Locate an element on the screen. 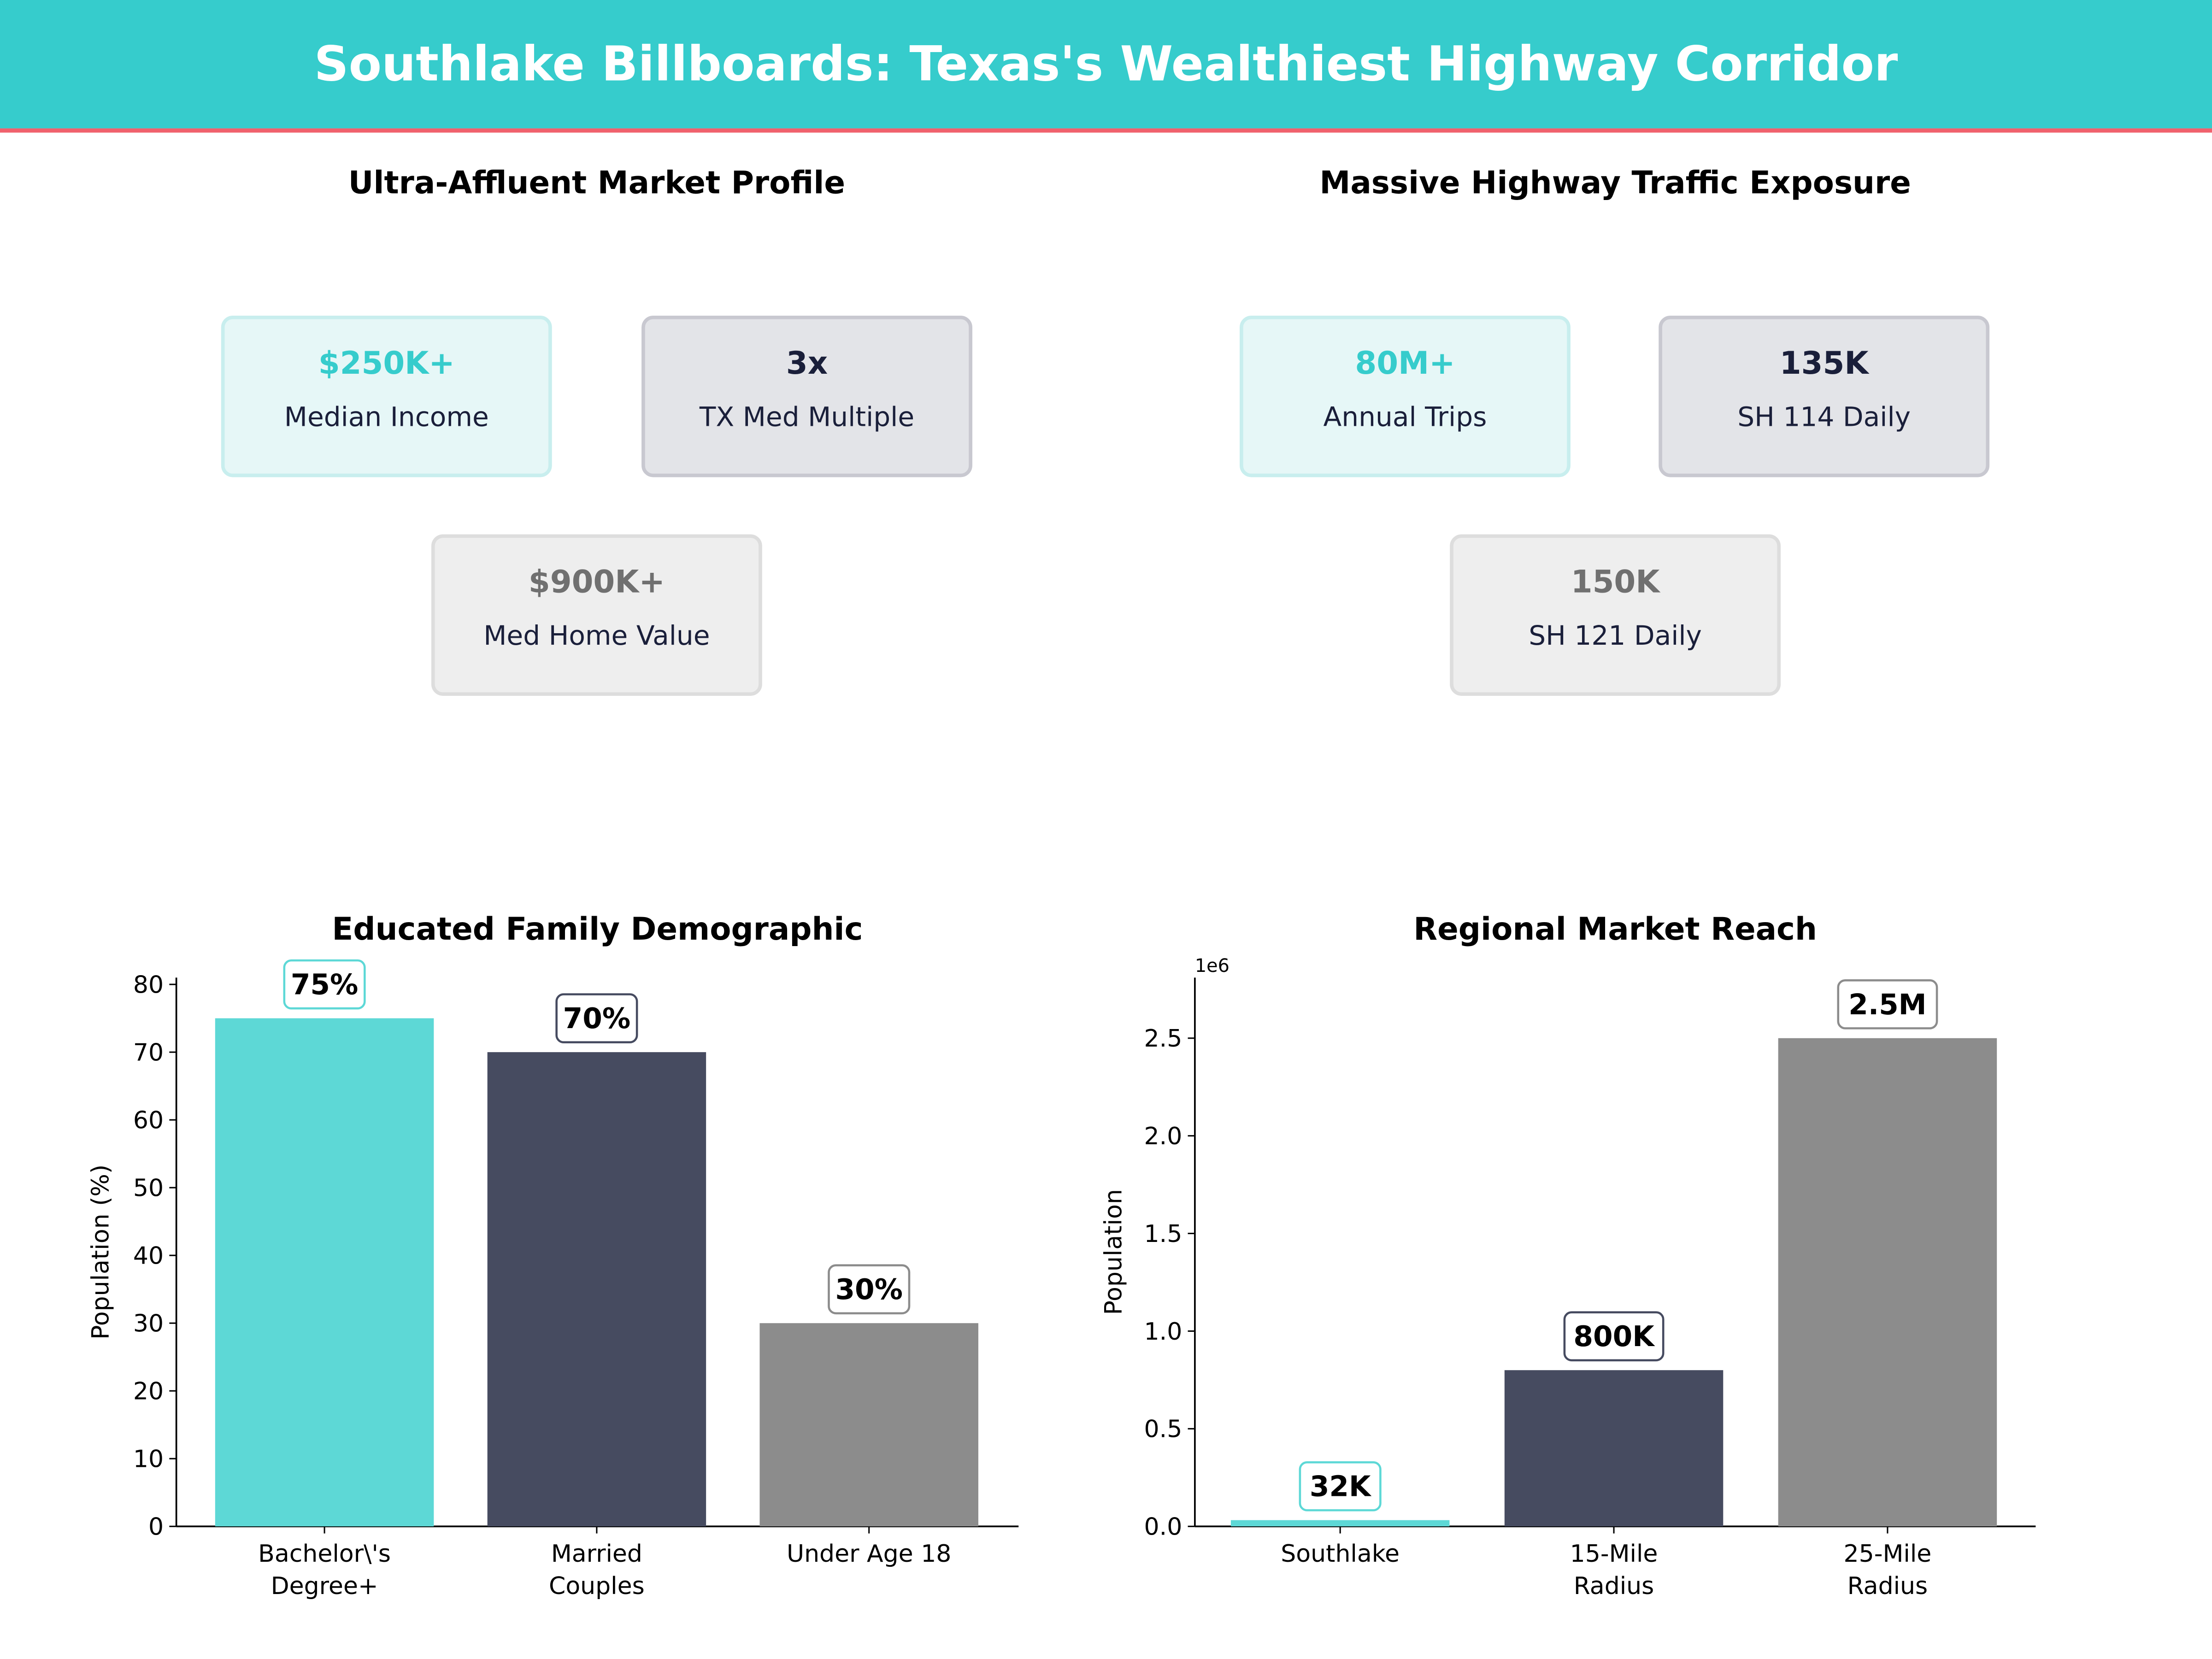  card-label: TX Med Multiple is located at coordinates (806, 416).